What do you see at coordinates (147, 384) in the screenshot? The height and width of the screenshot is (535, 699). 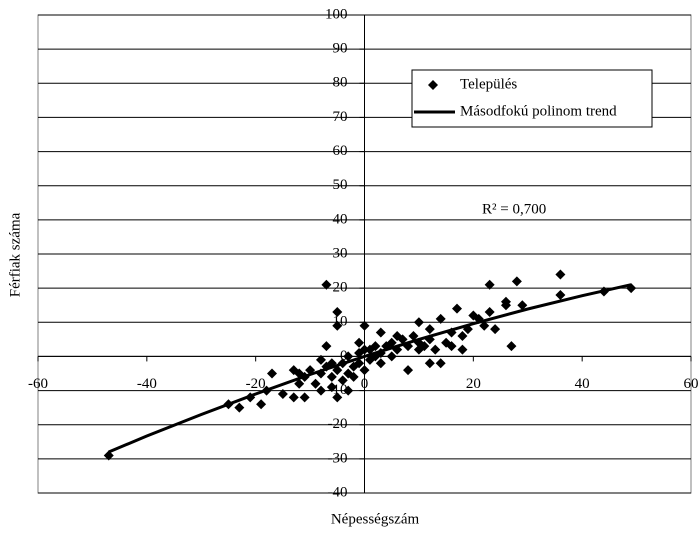 I see `x-tick-label: -40` at bounding box center [147, 384].